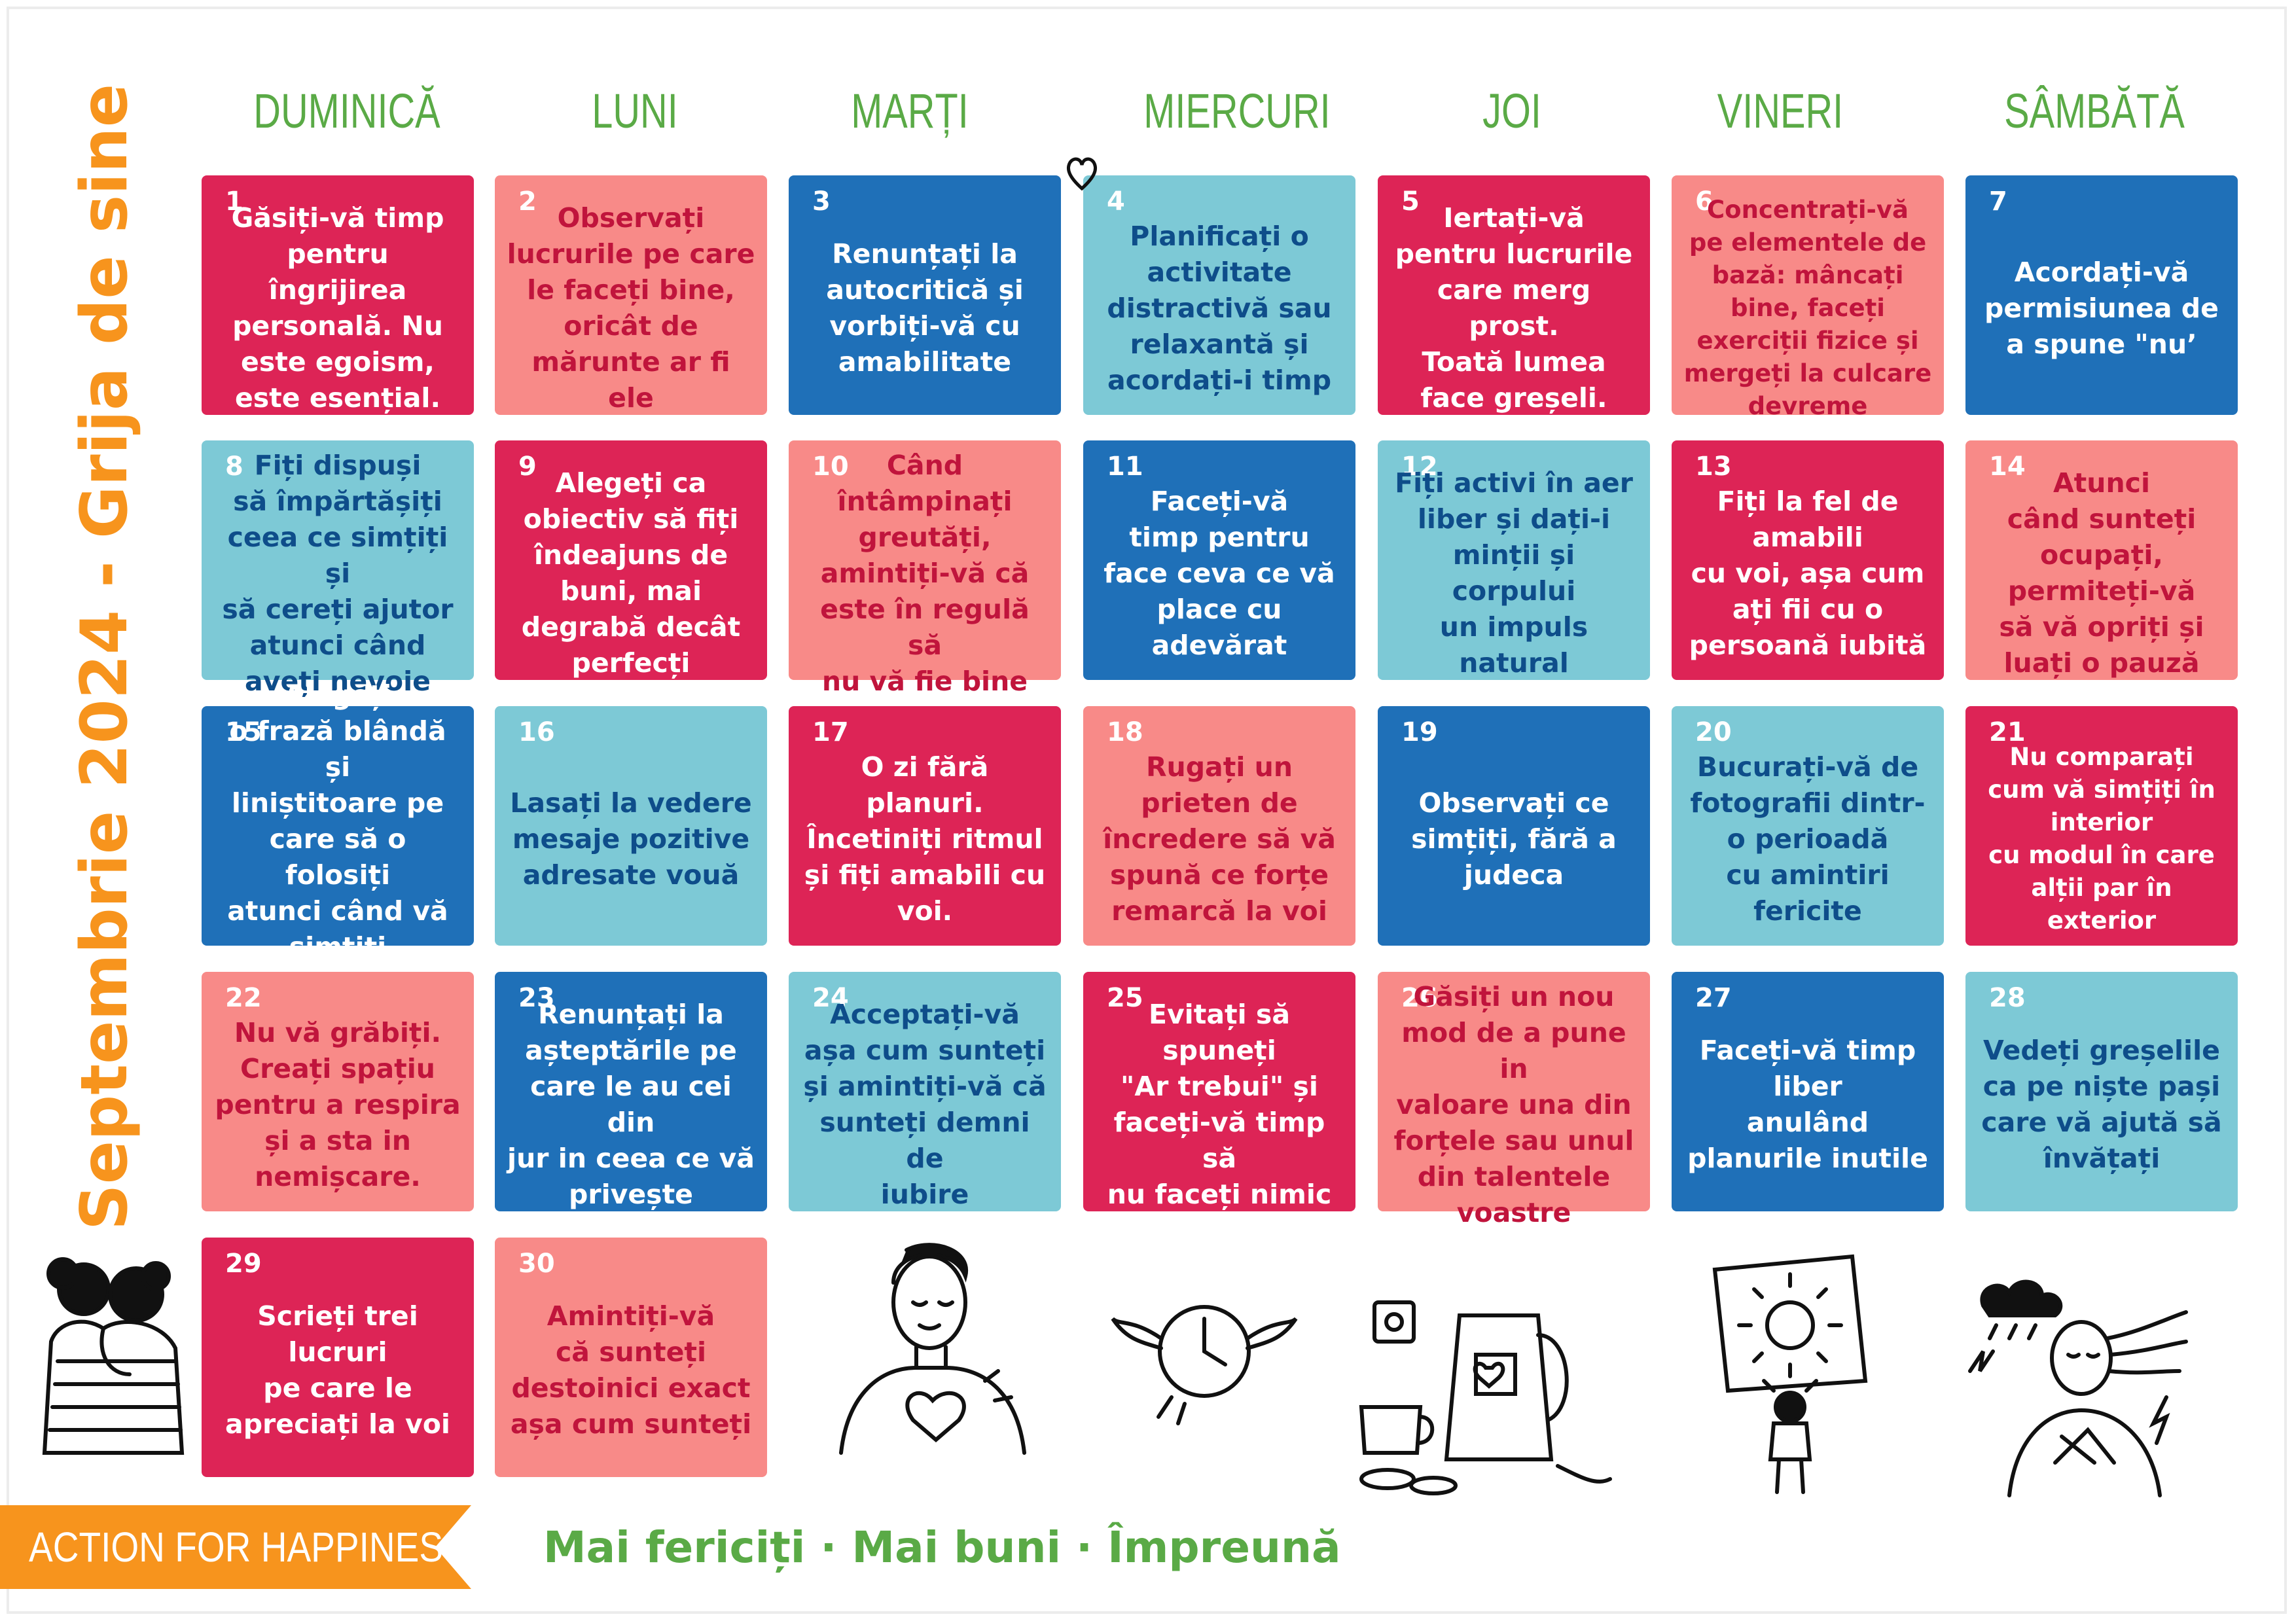  What do you see at coordinates (536, 1264) in the screenshot?
I see `day-number: 30` at bounding box center [536, 1264].